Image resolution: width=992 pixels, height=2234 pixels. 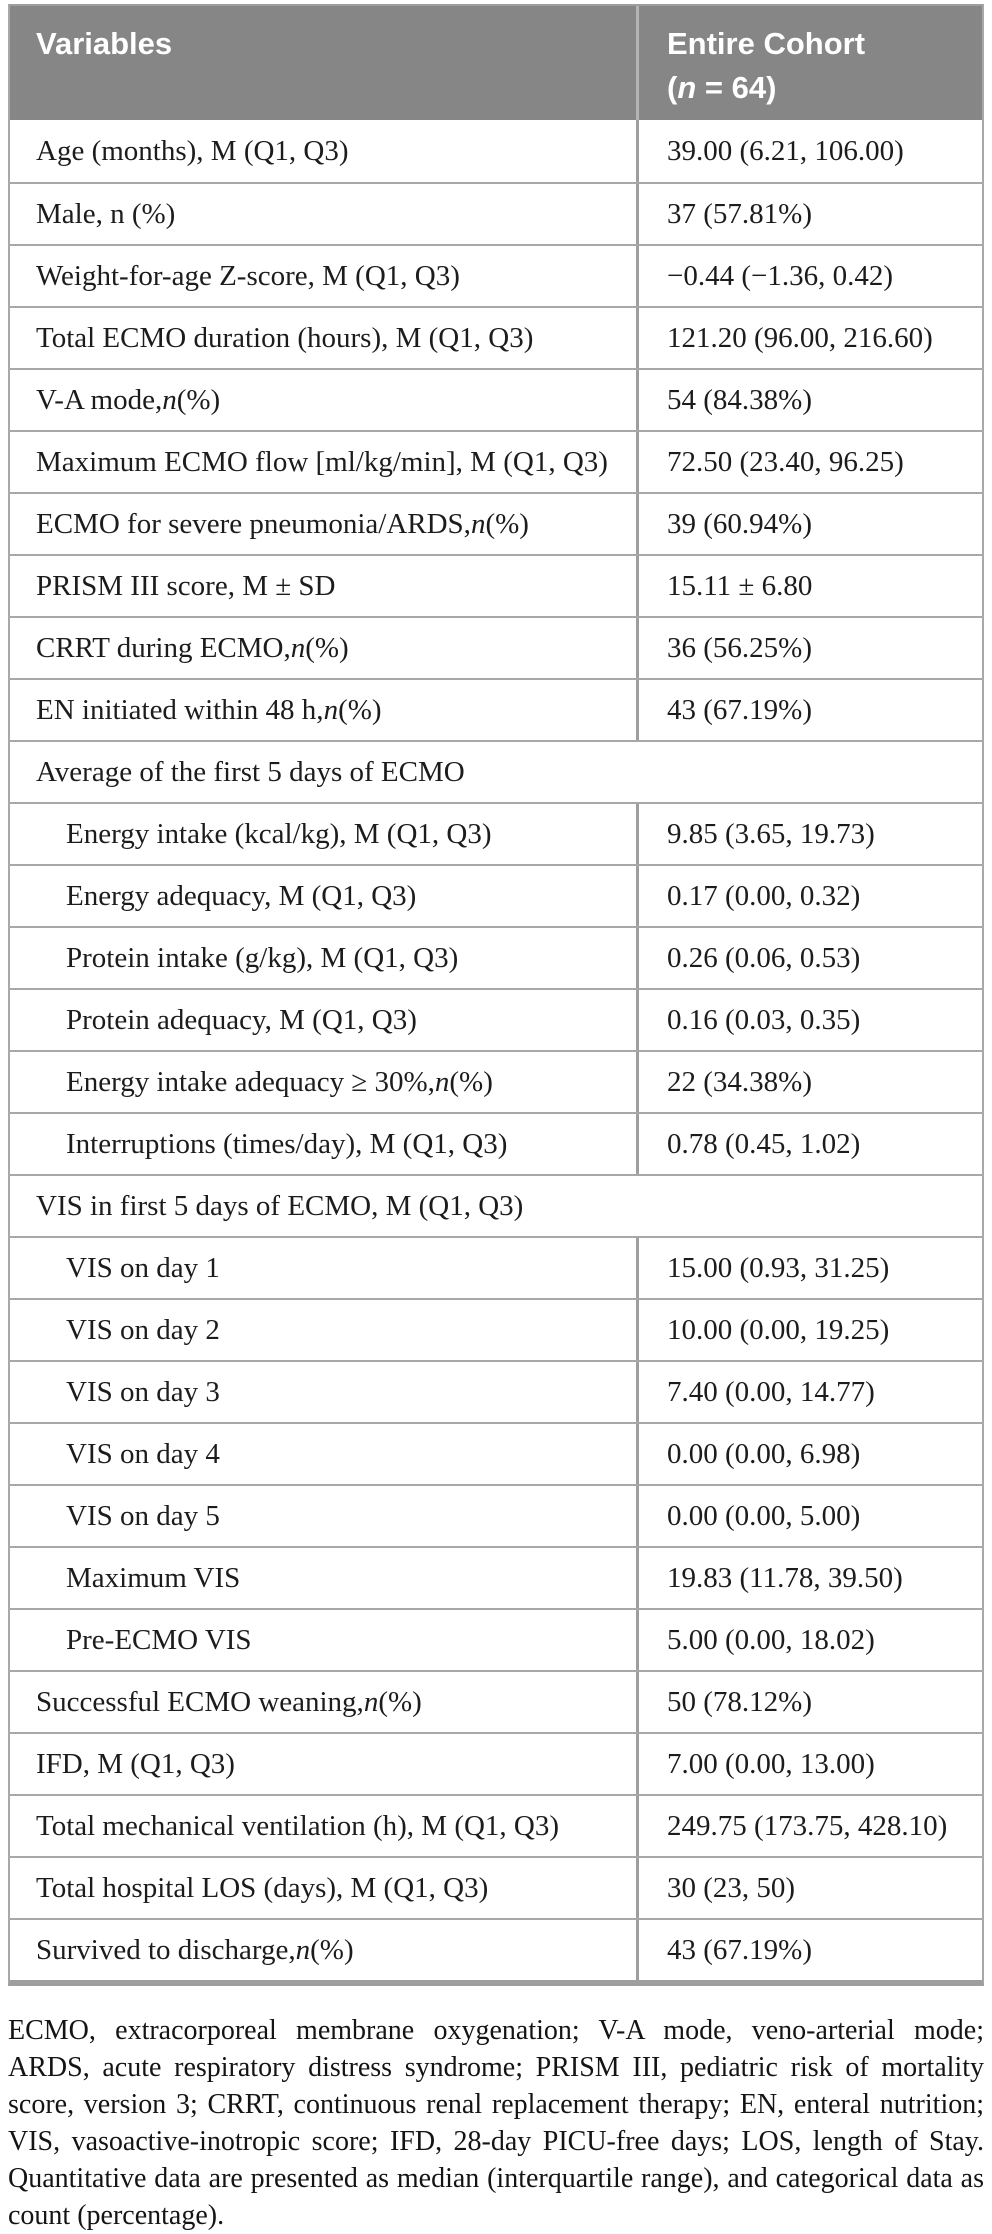 What do you see at coordinates (809, 1392) in the screenshot?
I see `row-value: 7.40 (0.00, 14.77)` at bounding box center [809, 1392].